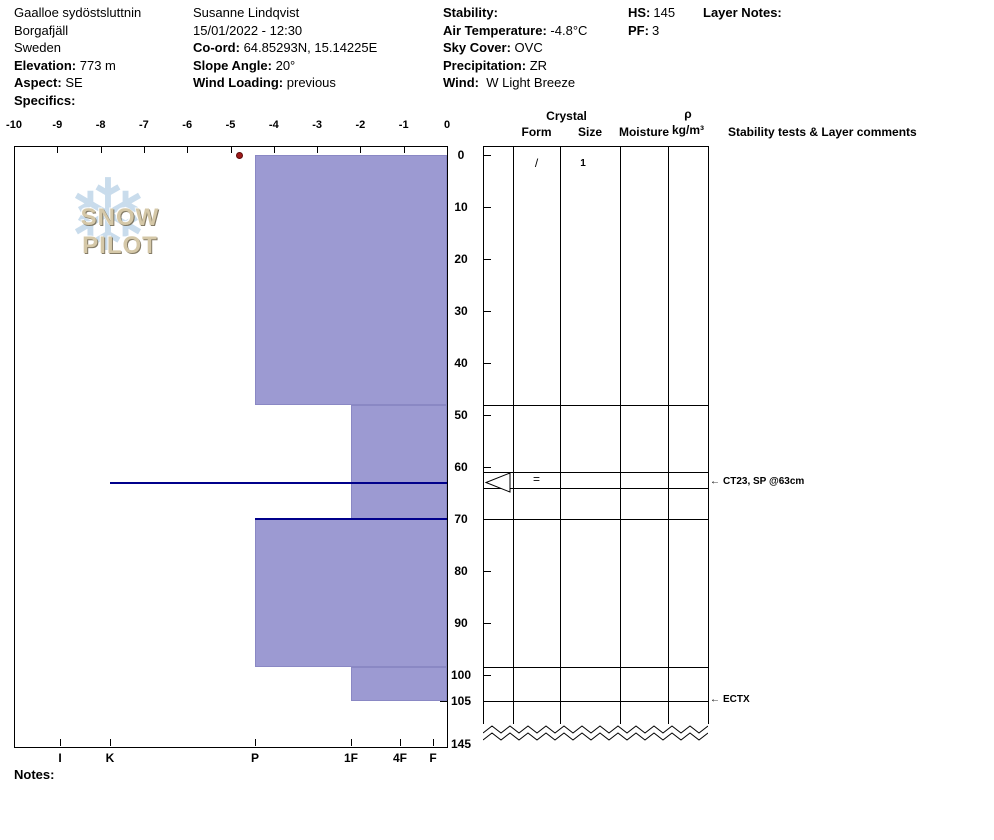  I want to click on depth-break-zigzag, so click(595, 733).